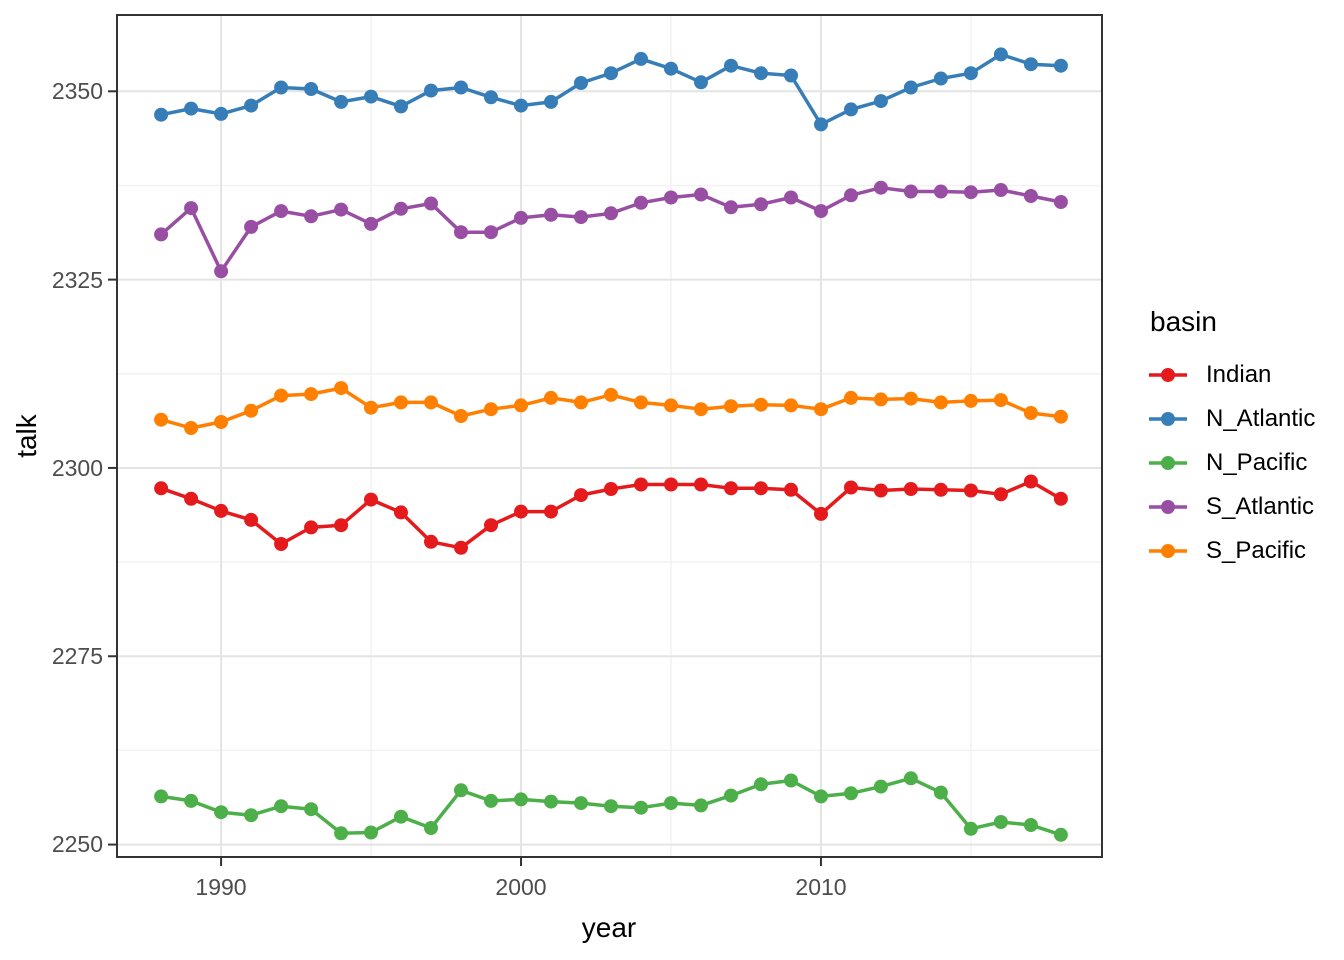 The height and width of the screenshot is (960, 1344). Describe the element at coordinates (1183, 321) in the screenshot. I see `legend-title: basin` at that location.